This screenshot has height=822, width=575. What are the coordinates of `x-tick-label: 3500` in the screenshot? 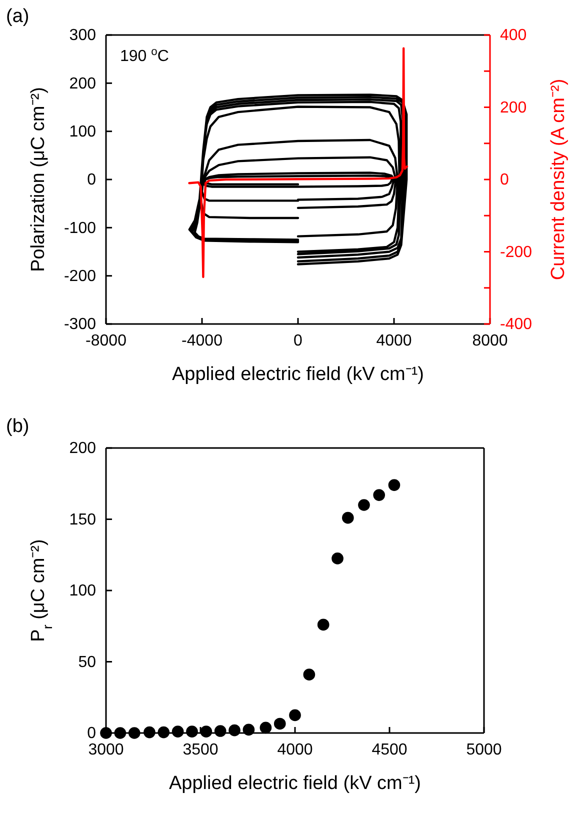 It's located at (200, 749).